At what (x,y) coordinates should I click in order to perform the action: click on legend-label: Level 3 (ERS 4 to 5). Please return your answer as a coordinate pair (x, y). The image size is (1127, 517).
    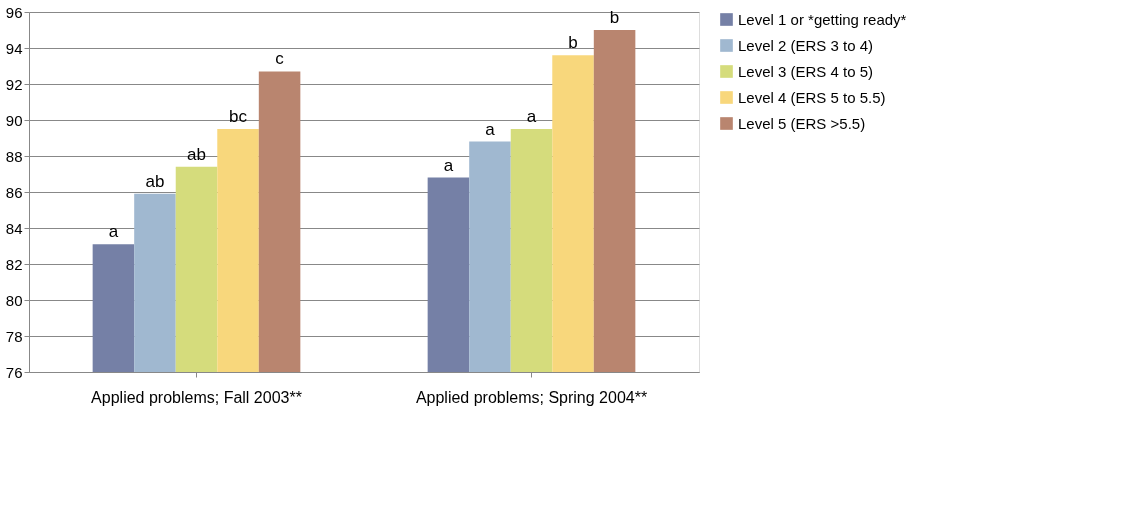
    Looking at the image, I should click on (806, 71).